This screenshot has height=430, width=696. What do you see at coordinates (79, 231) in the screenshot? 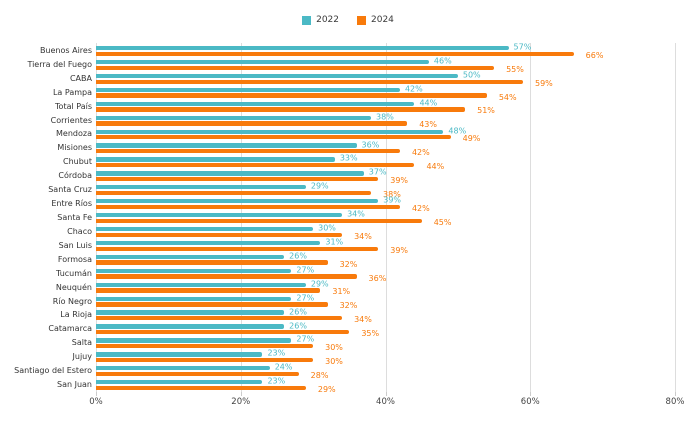
I see `category-label: Chaco` at bounding box center [79, 231].